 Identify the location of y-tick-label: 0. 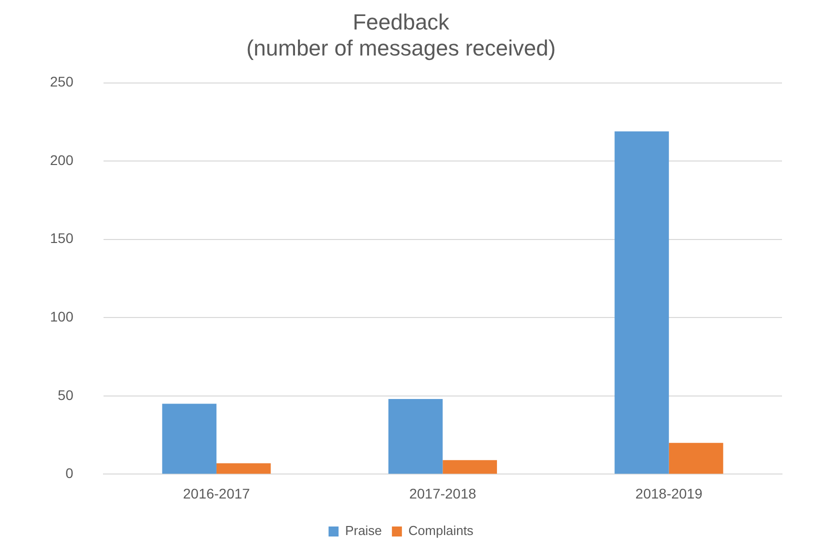
(70, 473).